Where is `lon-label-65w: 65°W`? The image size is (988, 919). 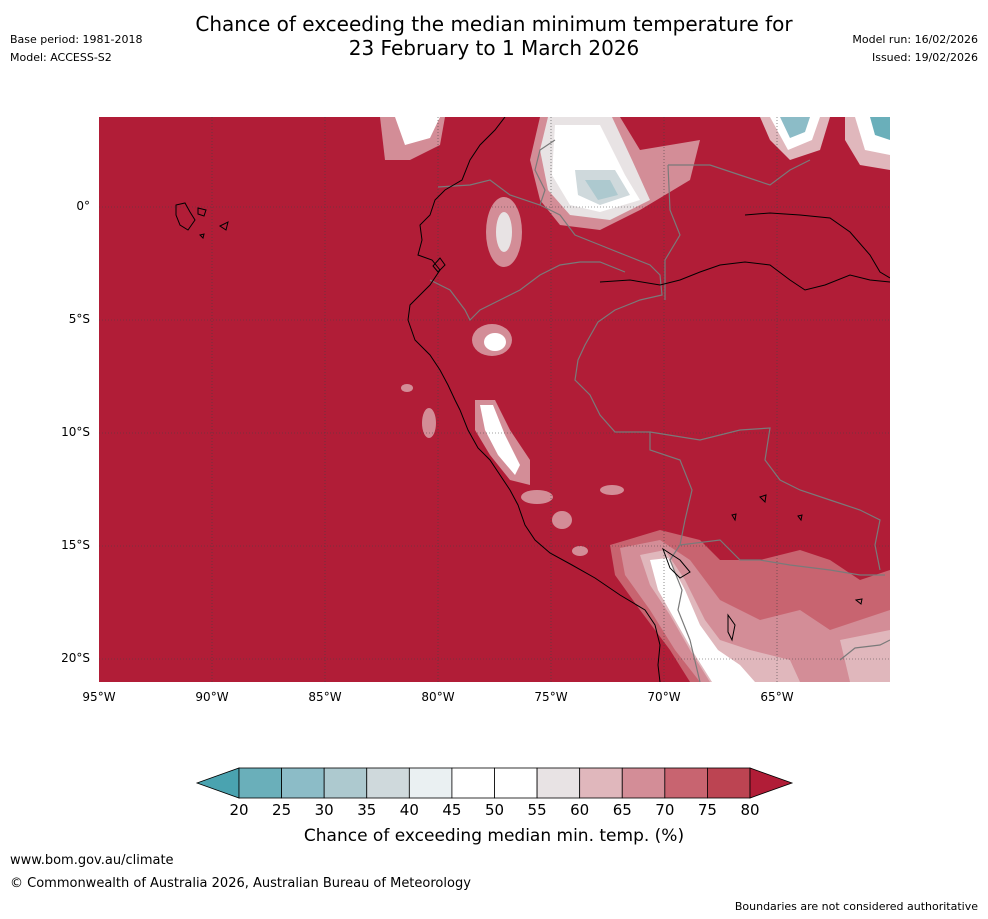 lon-label-65w: 65°W is located at coordinates (777, 697).